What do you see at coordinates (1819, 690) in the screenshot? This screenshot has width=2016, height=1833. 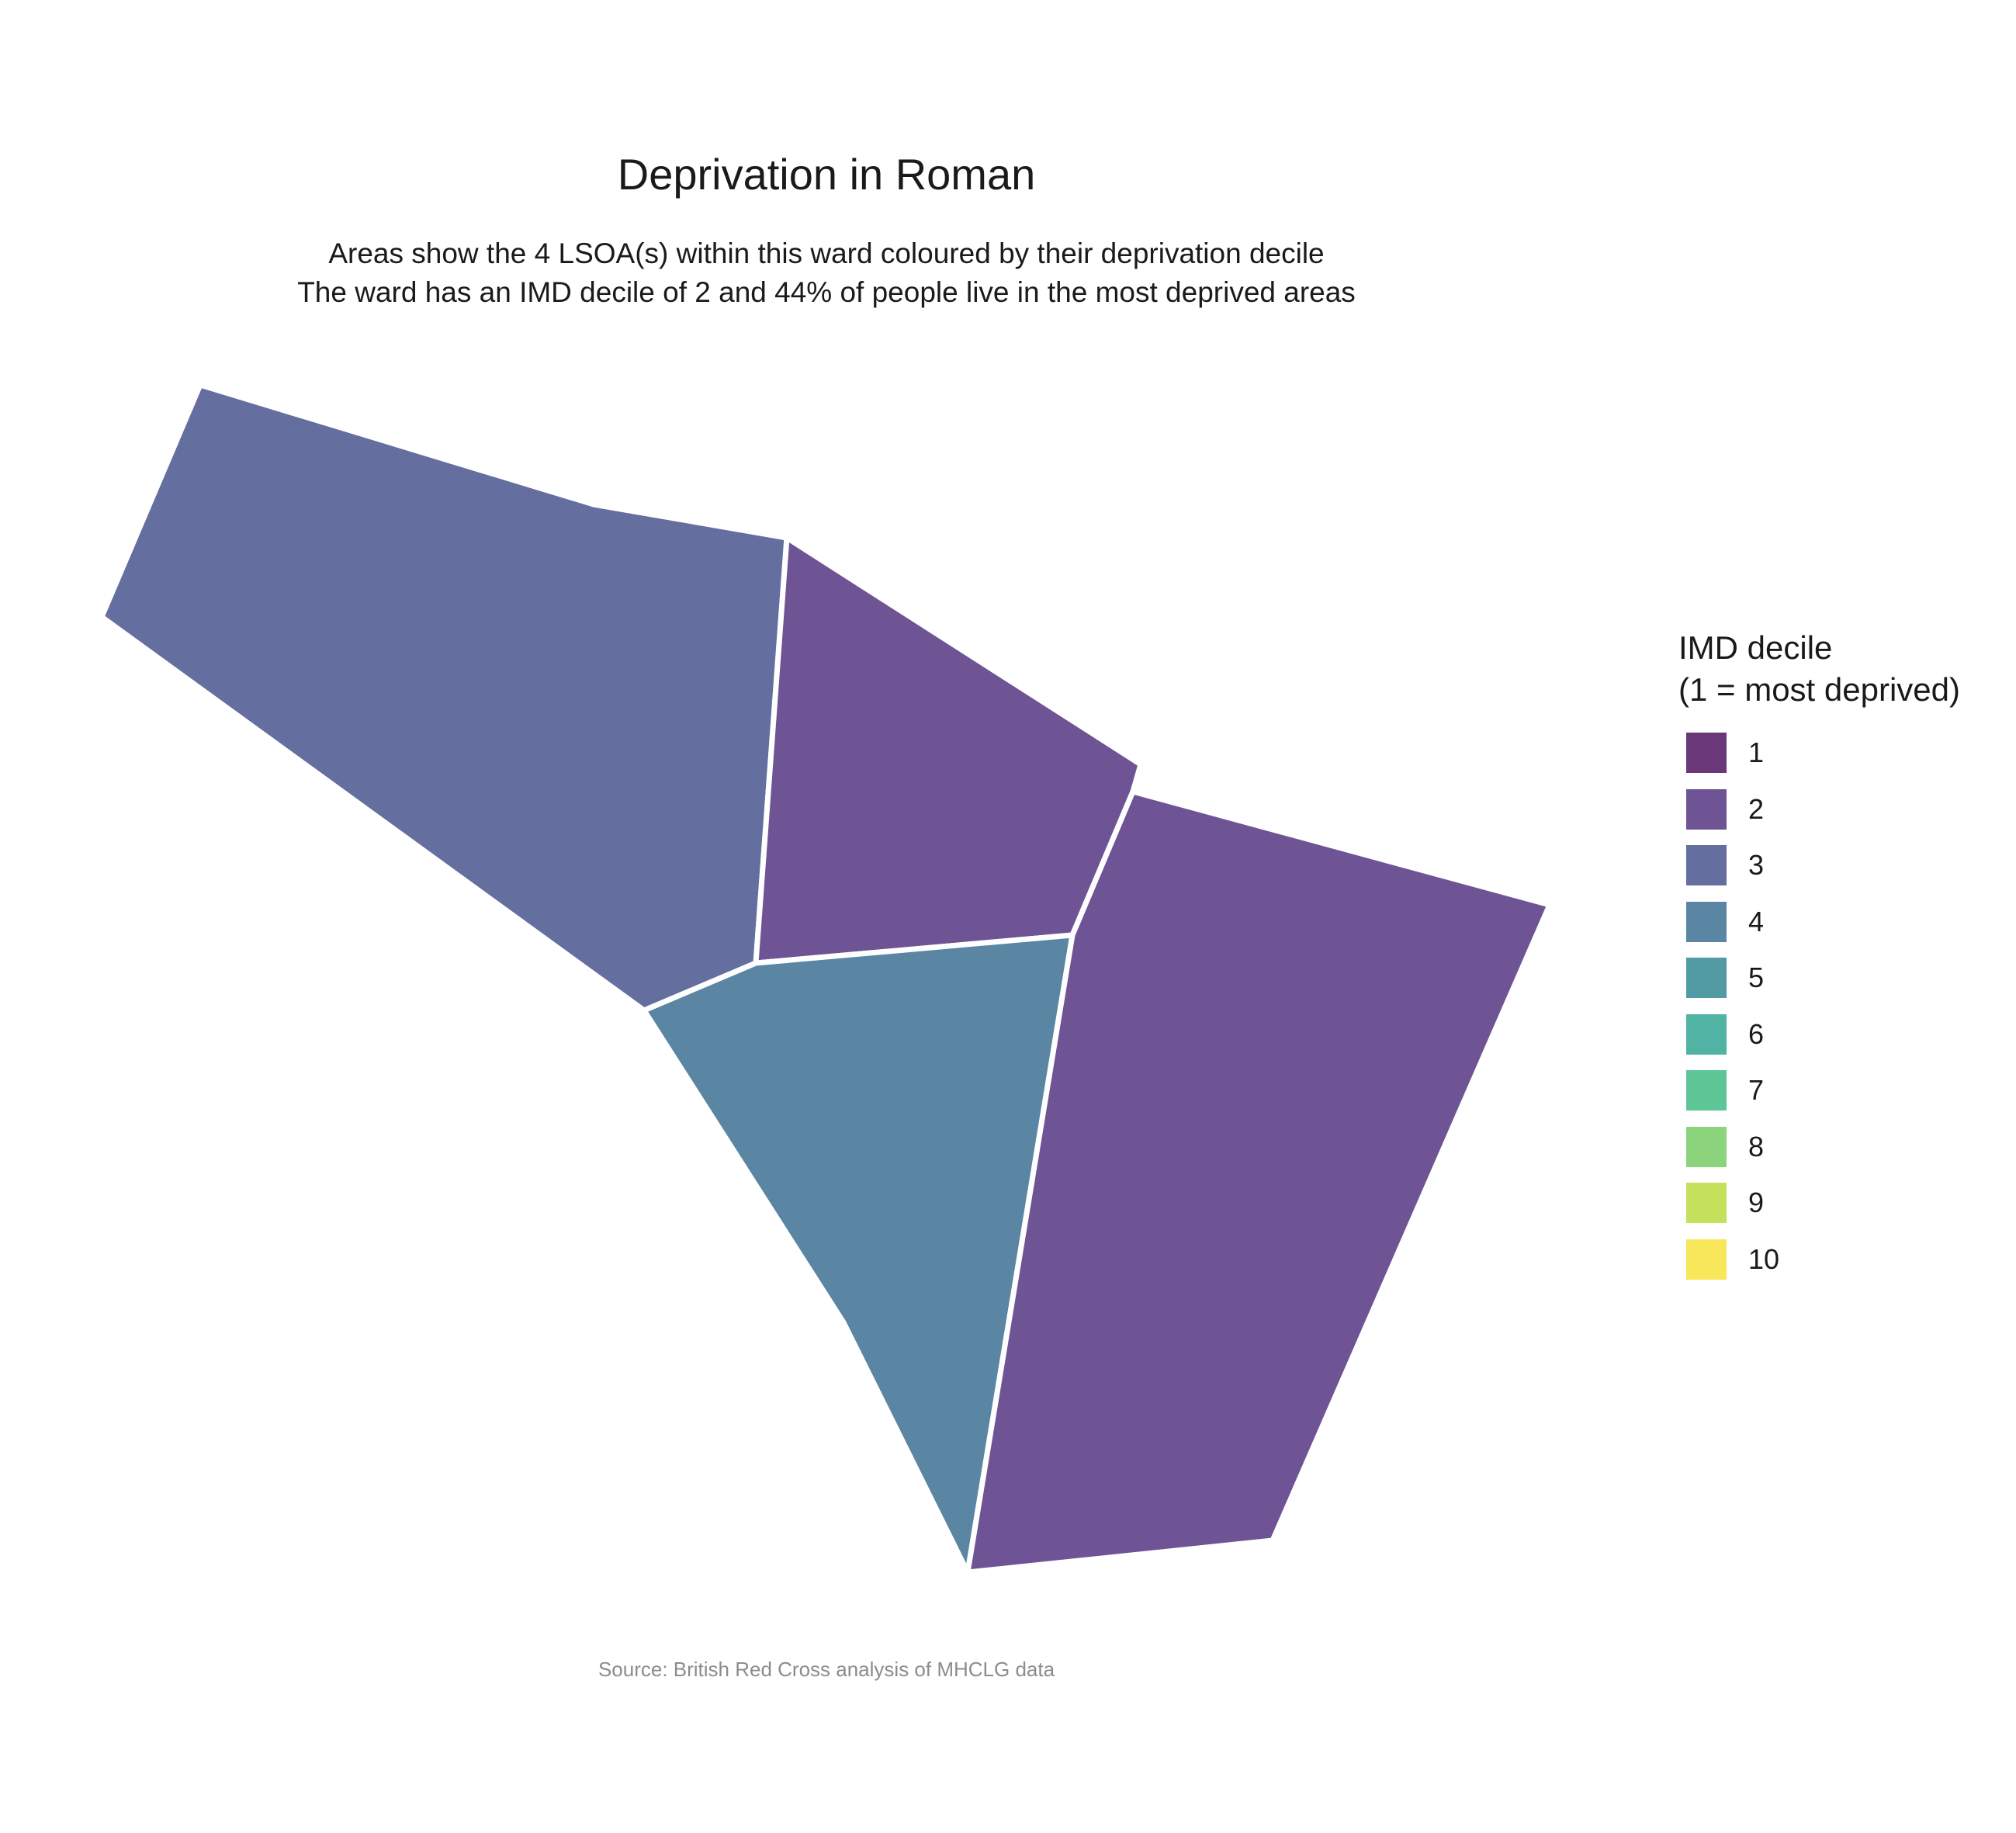 I see `legend-title-line-2: (1 = most deprived)` at bounding box center [1819, 690].